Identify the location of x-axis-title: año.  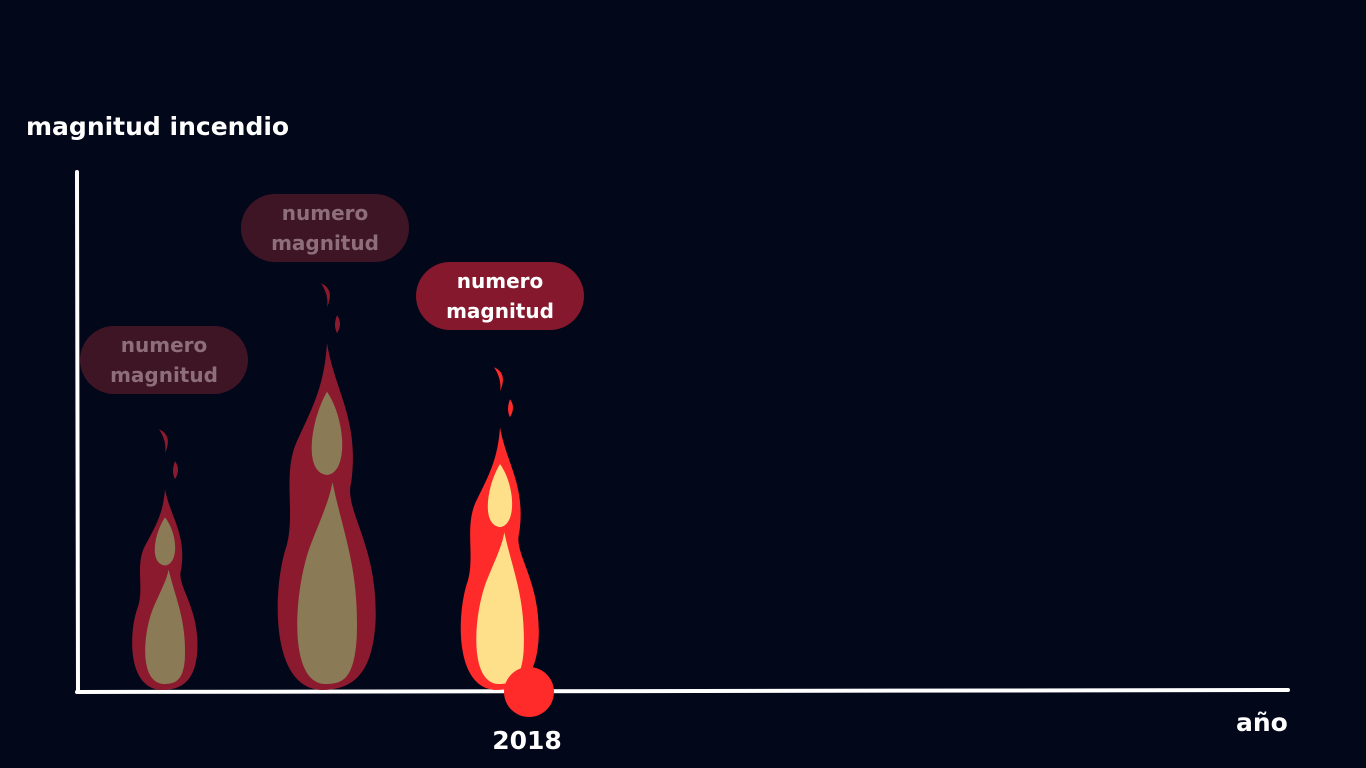
(1262, 722).